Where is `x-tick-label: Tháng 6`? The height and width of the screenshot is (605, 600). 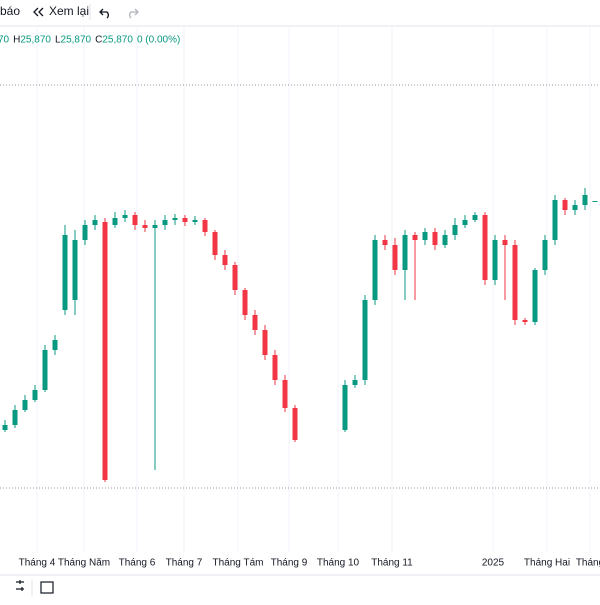
x-tick-label: Tháng 6 is located at coordinates (137, 563).